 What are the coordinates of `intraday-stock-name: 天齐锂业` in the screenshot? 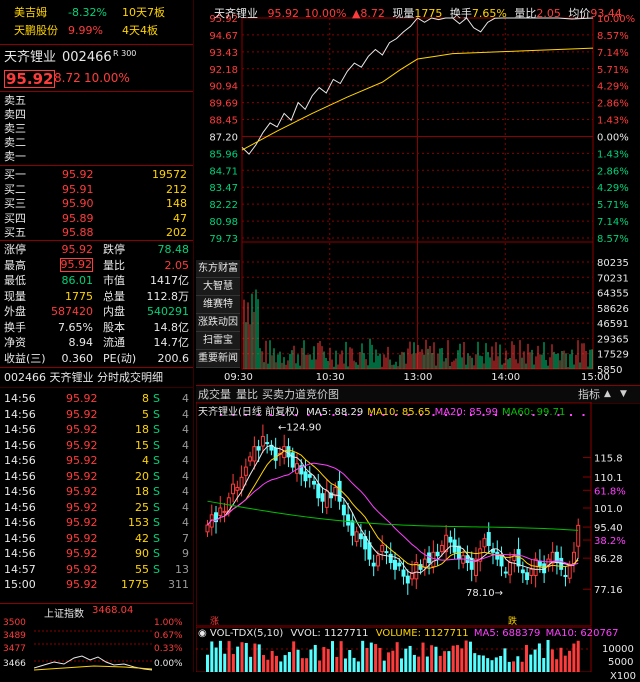 It's located at (236, 13).